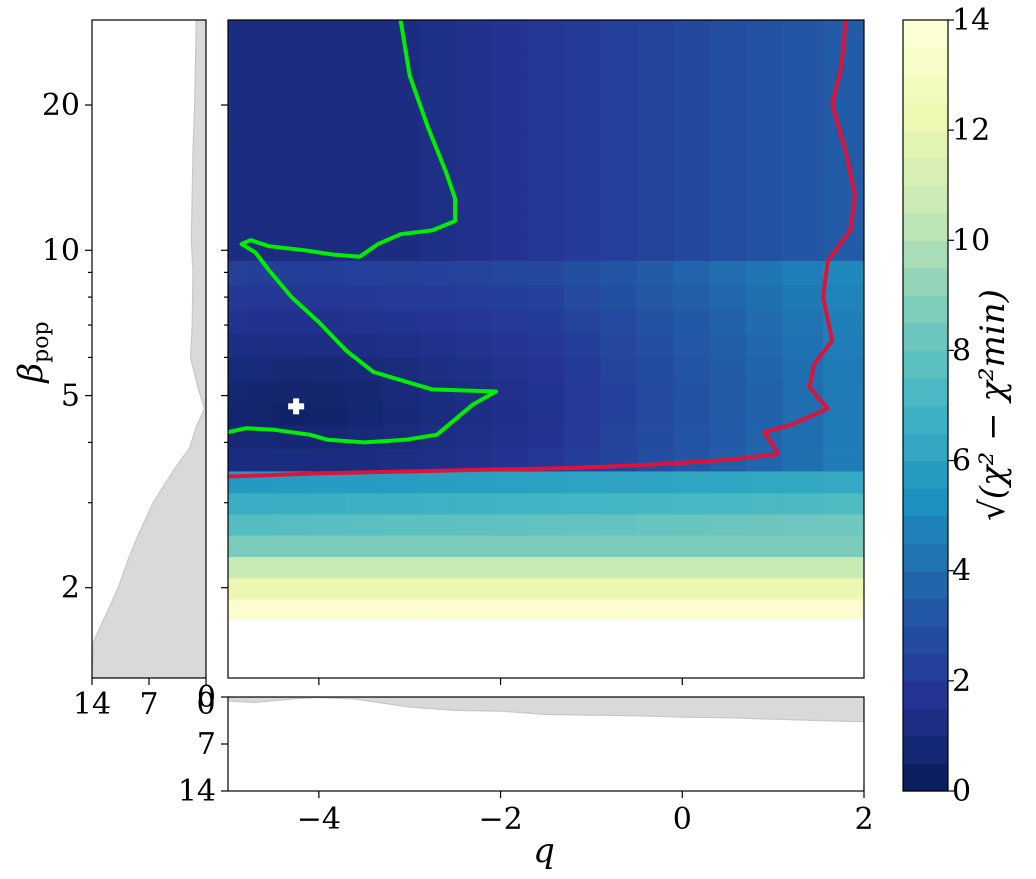 This screenshot has width=1036, height=879. Describe the element at coordinates (971, 240) in the screenshot. I see `colorbar-tick-label: 10` at that location.